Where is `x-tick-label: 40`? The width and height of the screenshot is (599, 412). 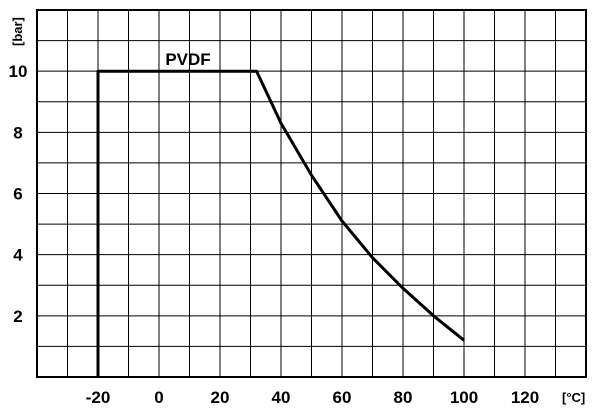
x-tick-label: 40 is located at coordinates (281, 397).